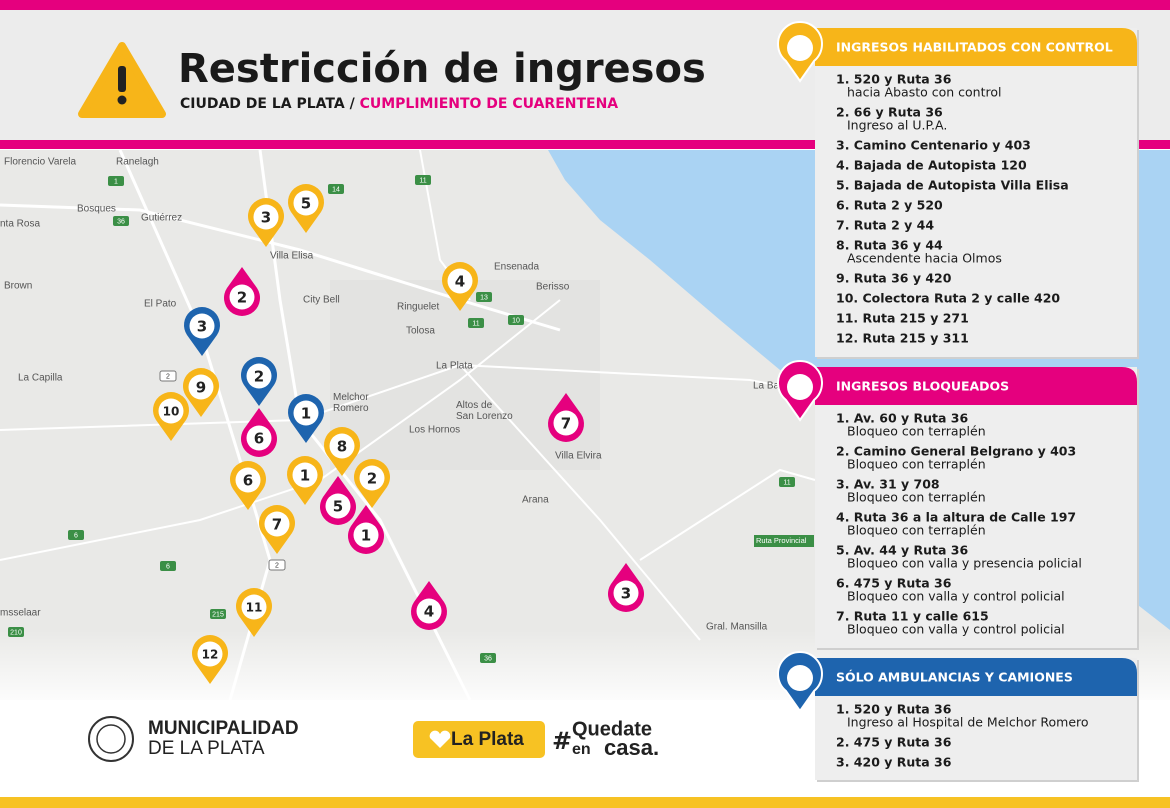 The image size is (1170, 808). I want to click on route-label: 215, so click(218, 614).